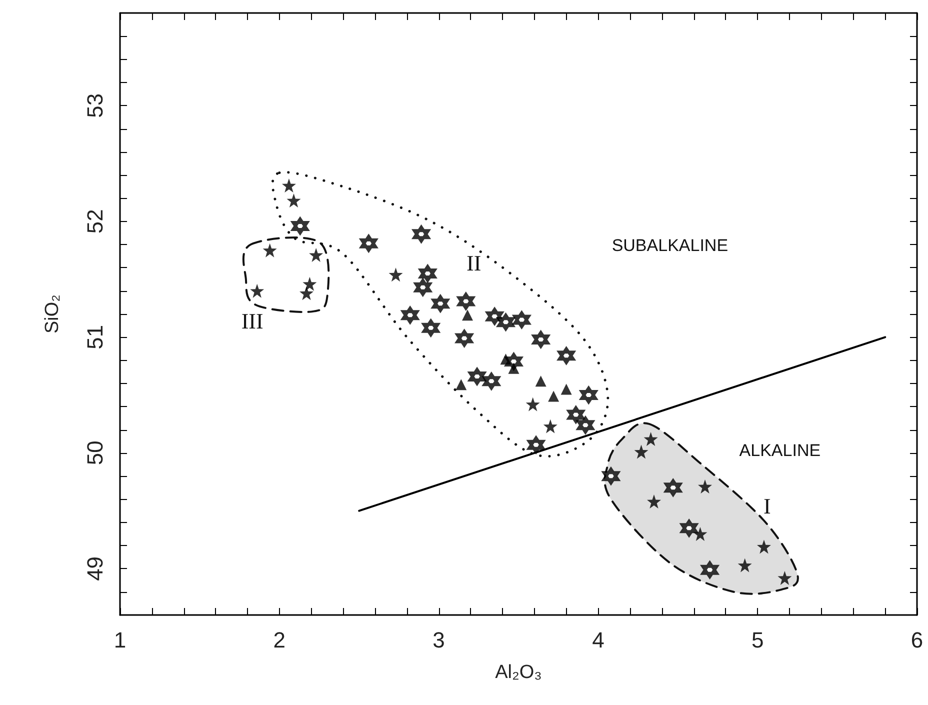  What do you see at coordinates (252, 321) in the screenshot?
I see `annotation: III` at bounding box center [252, 321].